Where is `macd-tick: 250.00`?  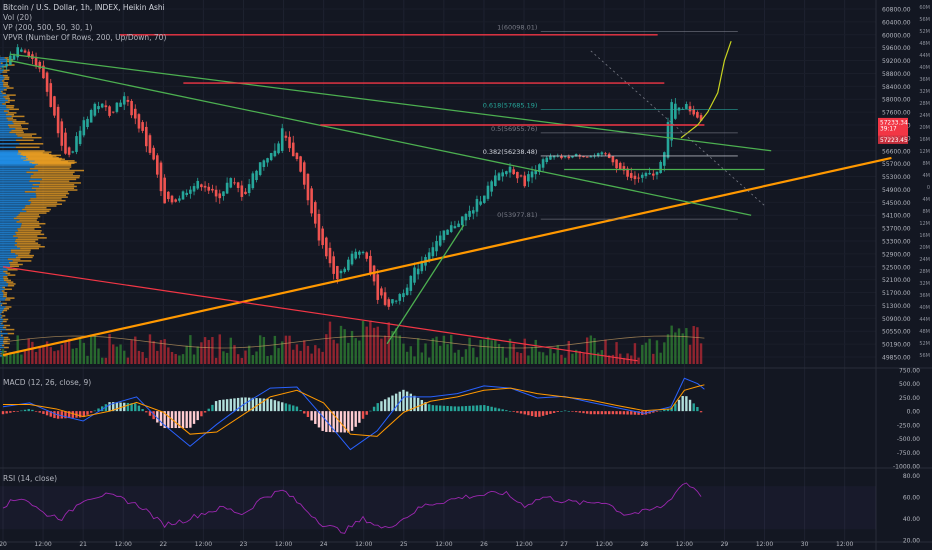 macd-tick: 250.00 is located at coordinates (909, 398).